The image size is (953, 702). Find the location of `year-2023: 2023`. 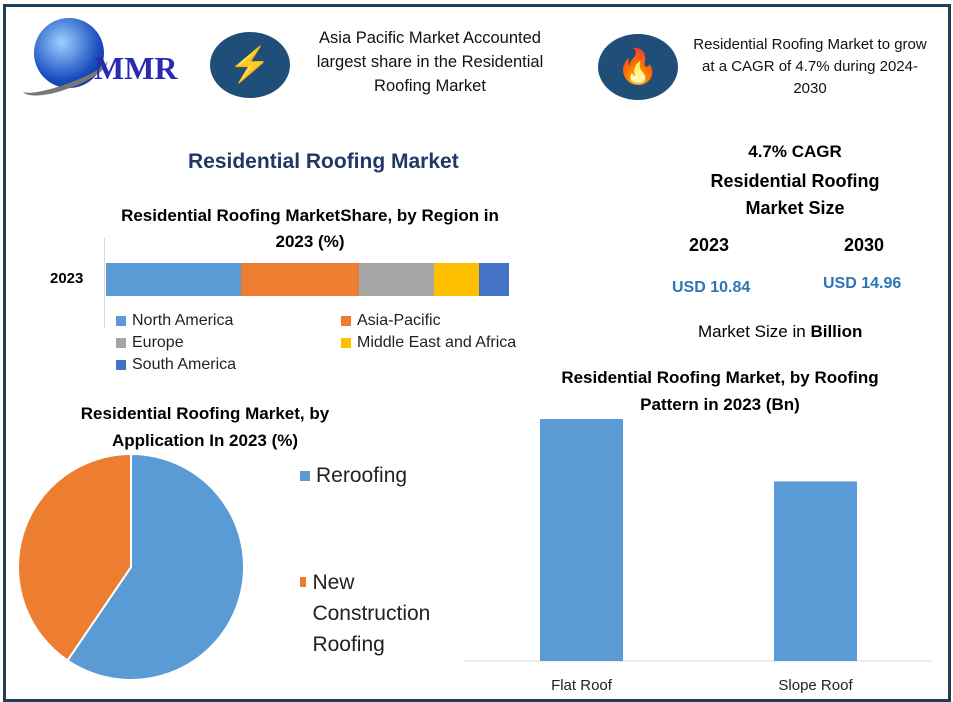

year-2023: 2023 is located at coordinates (709, 245).